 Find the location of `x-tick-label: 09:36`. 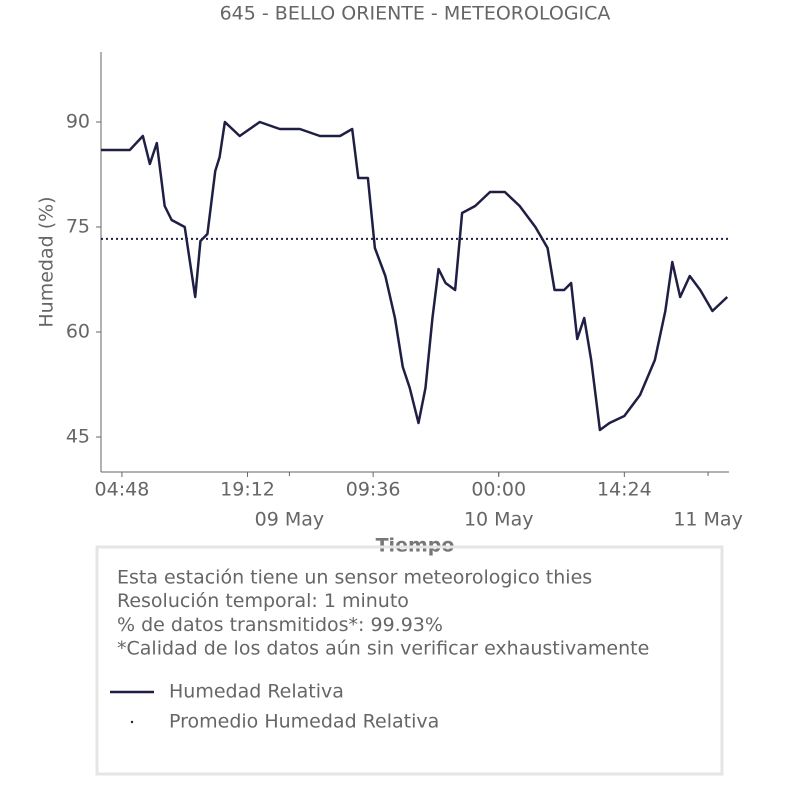

x-tick-label: 09:36 is located at coordinates (373, 490).